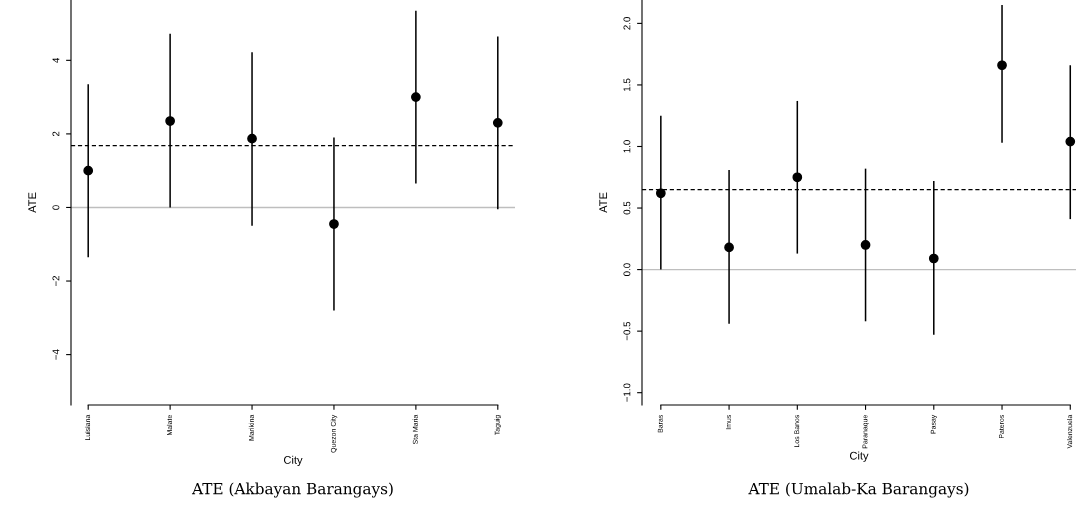 The height and width of the screenshot is (531, 1076). What do you see at coordinates (627, 23) in the screenshot?
I see `y-tick-label: 2.0` at bounding box center [627, 23].